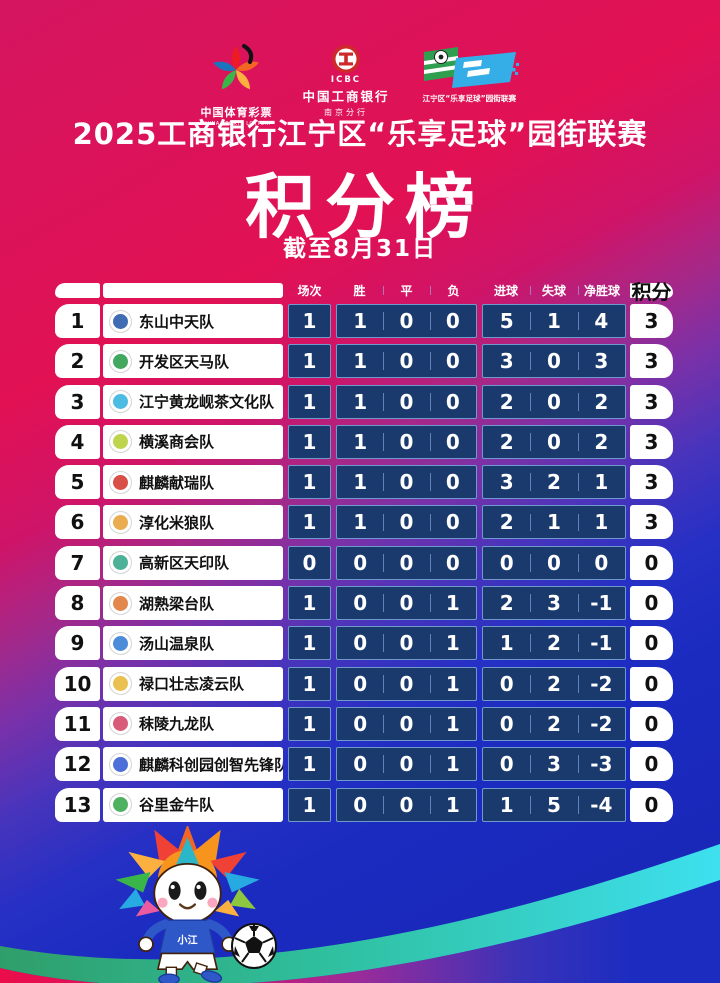 The height and width of the screenshot is (983, 720). What do you see at coordinates (601, 764) in the screenshot?
I see `goal-diff-value: -3` at bounding box center [601, 764].